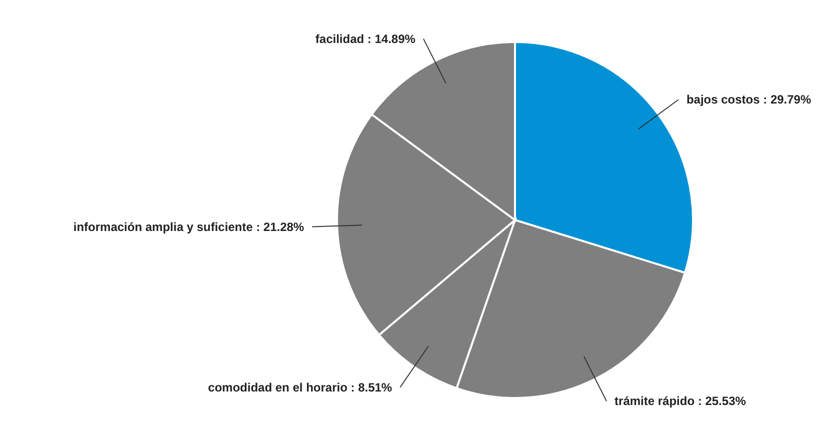 The width and height of the screenshot is (840, 427). I want to click on slice-label: información amplia y suficiente : 21.28%, so click(188, 227).